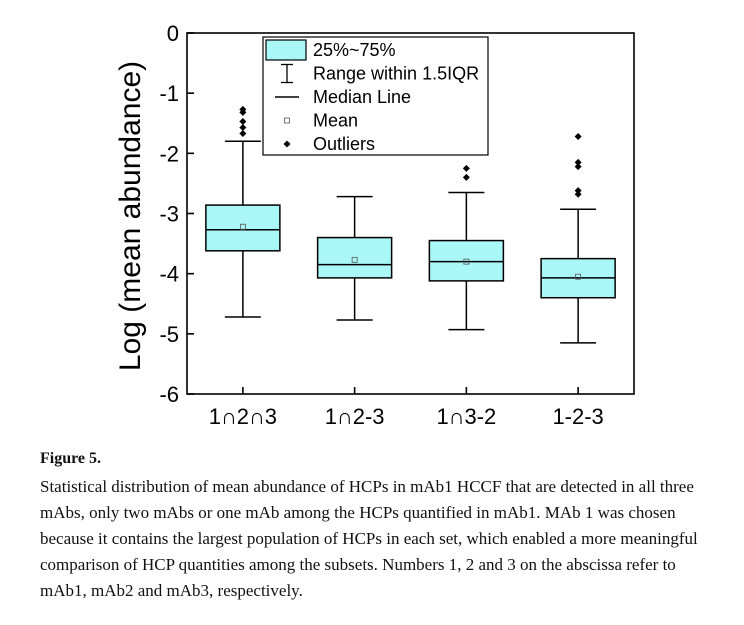 Image resolution: width=744 pixels, height=625 pixels. What do you see at coordinates (169, 93) in the screenshot?
I see `y-tick-label: -1` at bounding box center [169, 93].